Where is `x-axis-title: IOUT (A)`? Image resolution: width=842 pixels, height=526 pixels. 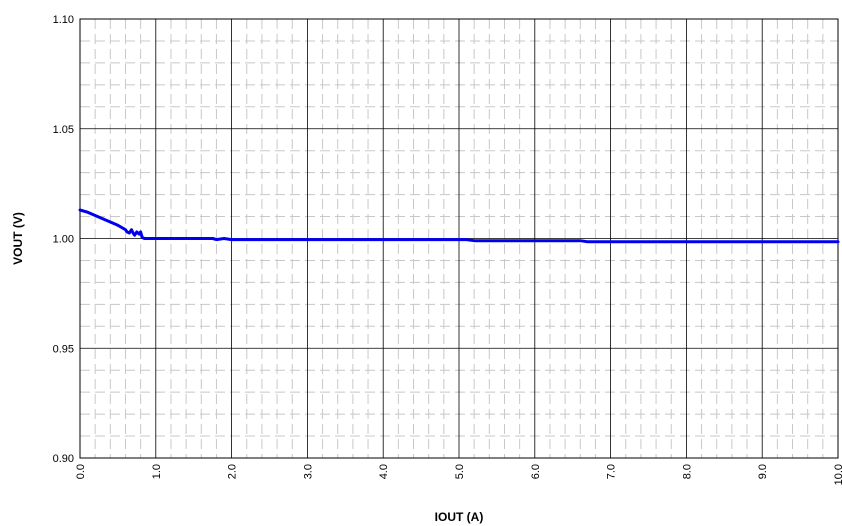 x-axis-title: IOUT (A) is located at coordinates (459, 517).